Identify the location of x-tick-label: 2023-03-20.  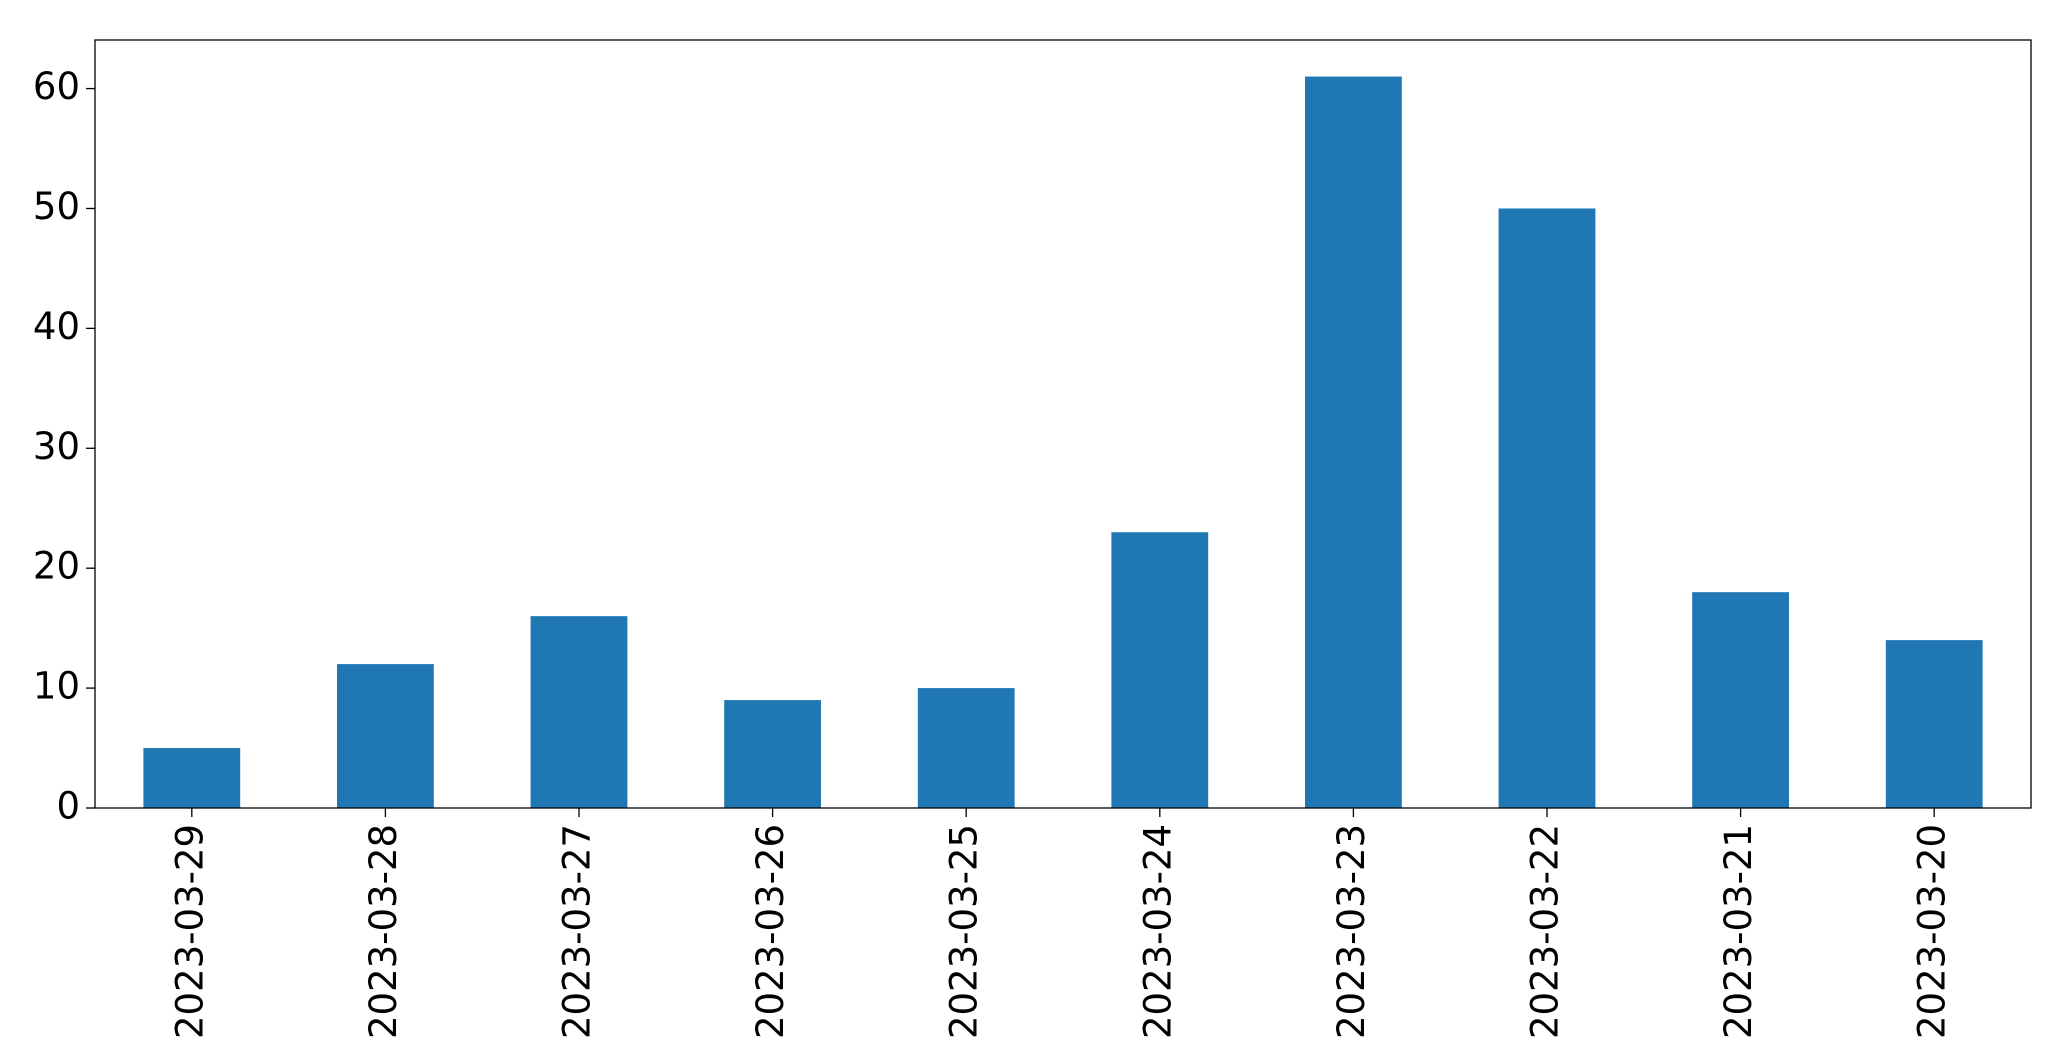
(1932, 931).